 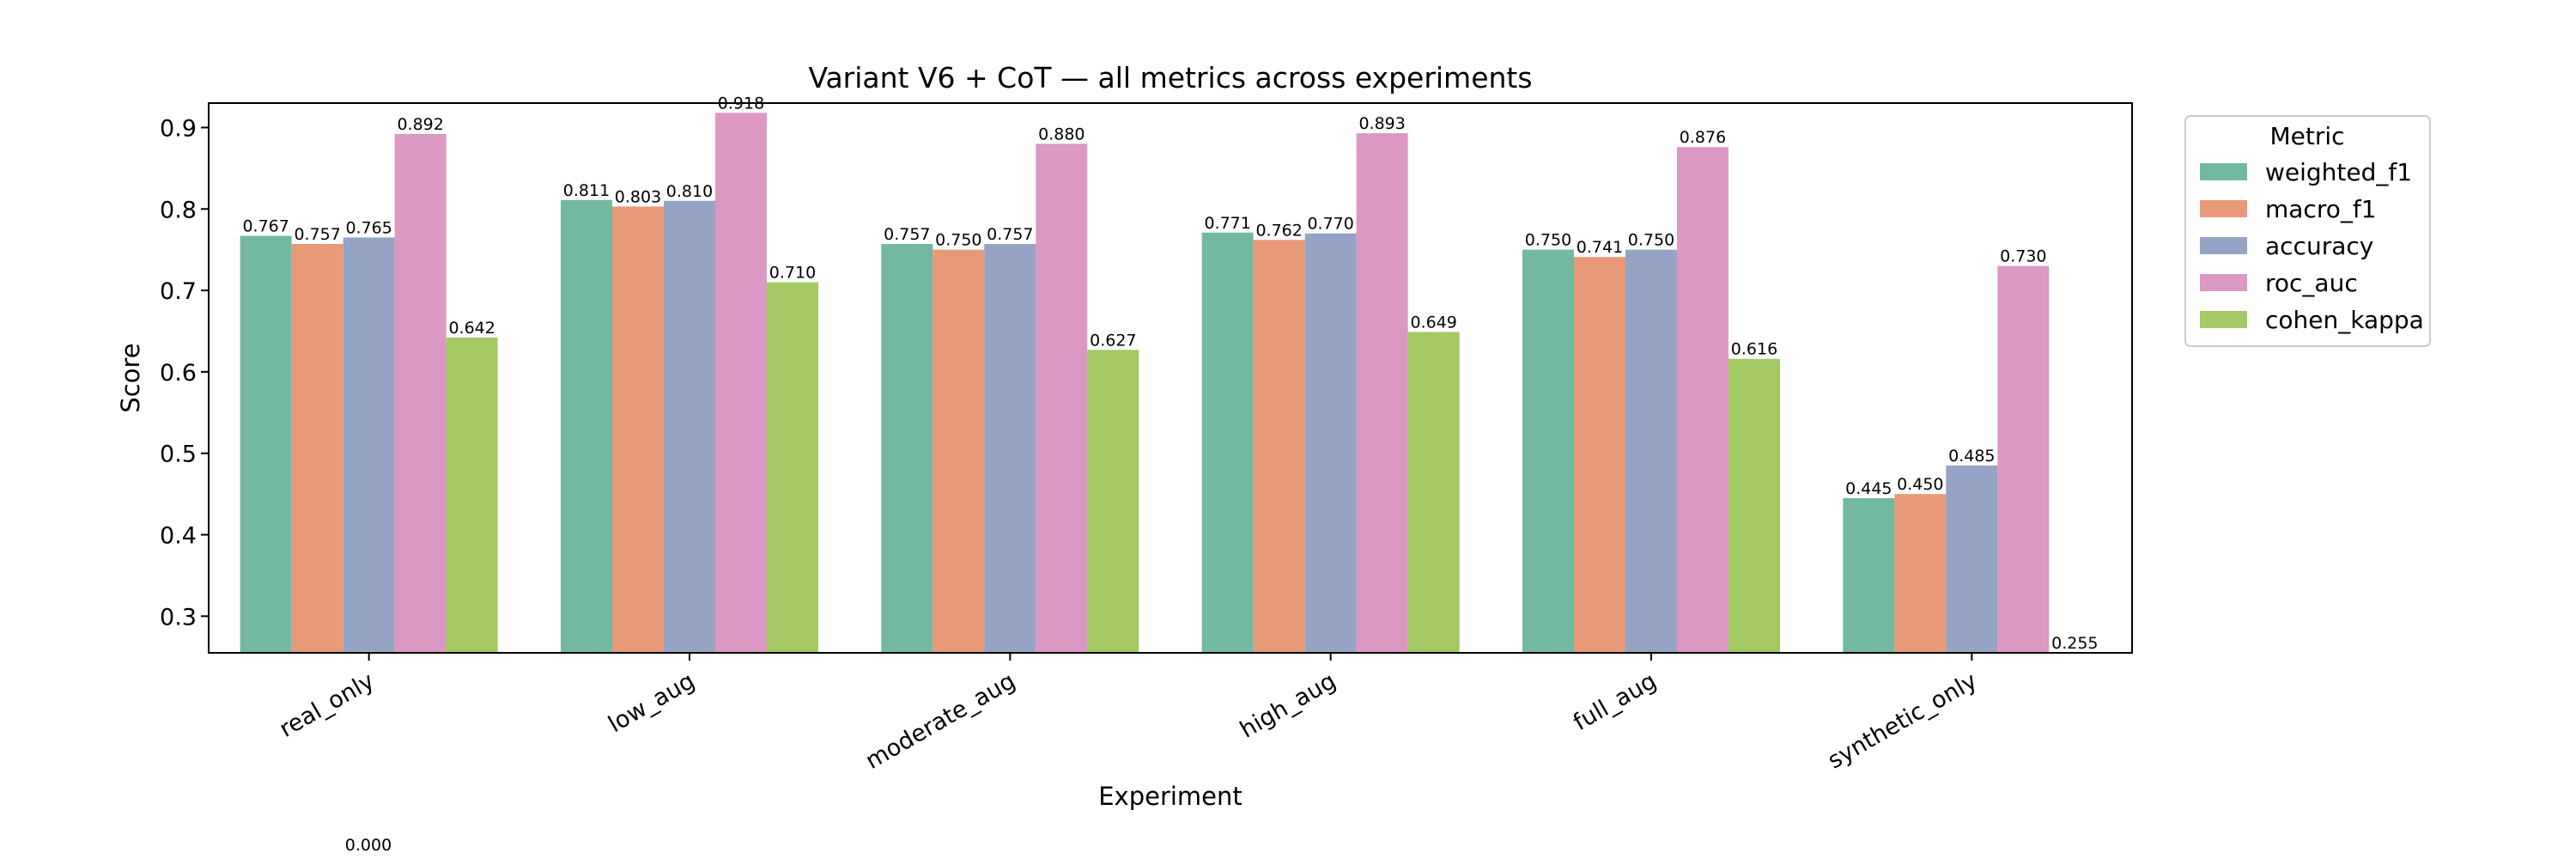 What do you see at coordinates (1972, 457) in the screenshot?
I see `data-label-accuracy-synthetic_only: 0.485` at bounding box center [1972, 457].